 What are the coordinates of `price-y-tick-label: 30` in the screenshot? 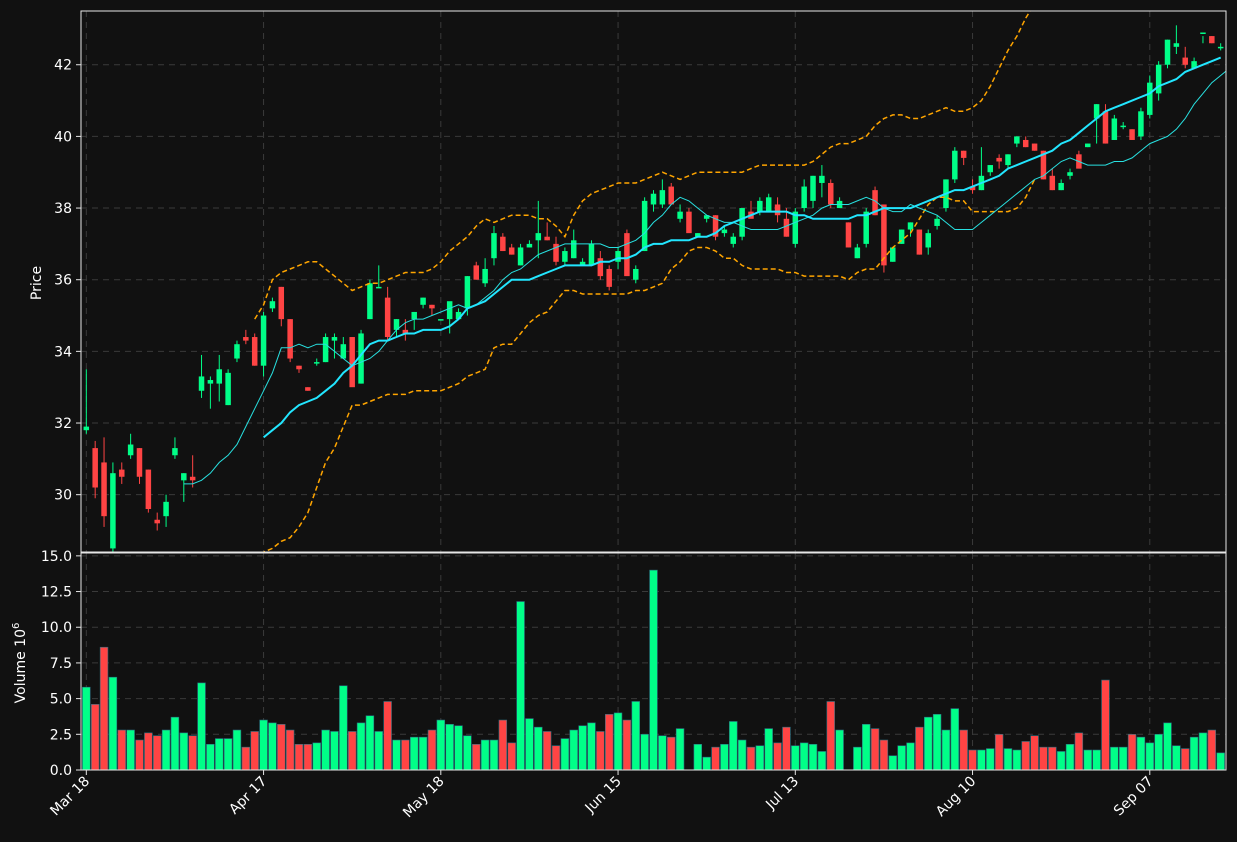 It's located at (63, 496).